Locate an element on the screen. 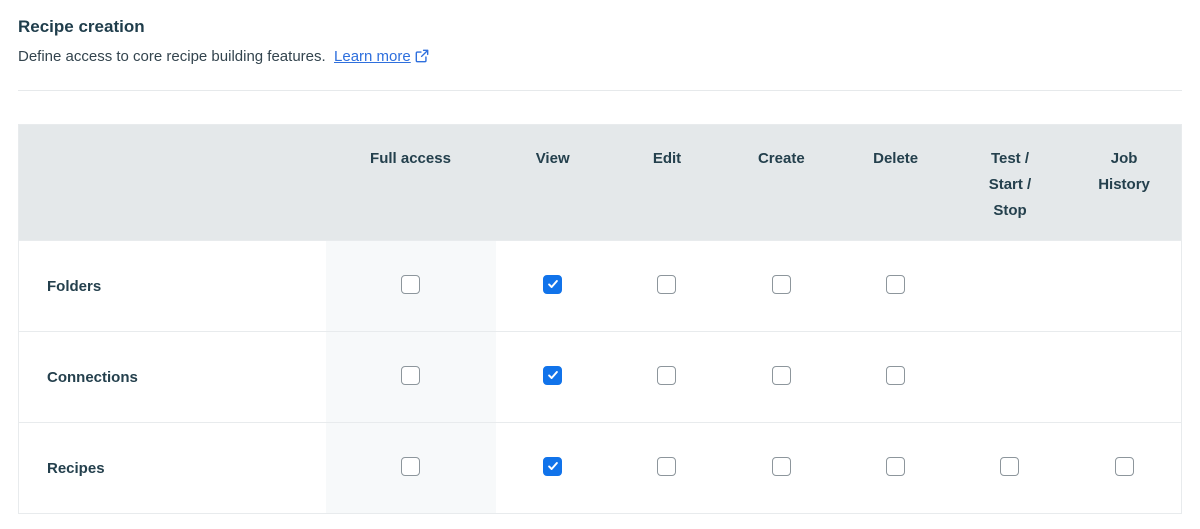  column-header-test-start-stop: Test / Start / Stop is located at coordinates (1010, 182).